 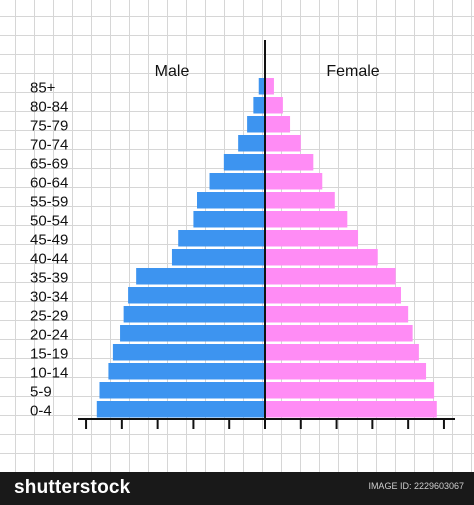 What do you see at coordinates (416, 486) in the screenshot?
I see `image-id-label: IMAGE ID: 2229603067` at bounding box center [416, 486].